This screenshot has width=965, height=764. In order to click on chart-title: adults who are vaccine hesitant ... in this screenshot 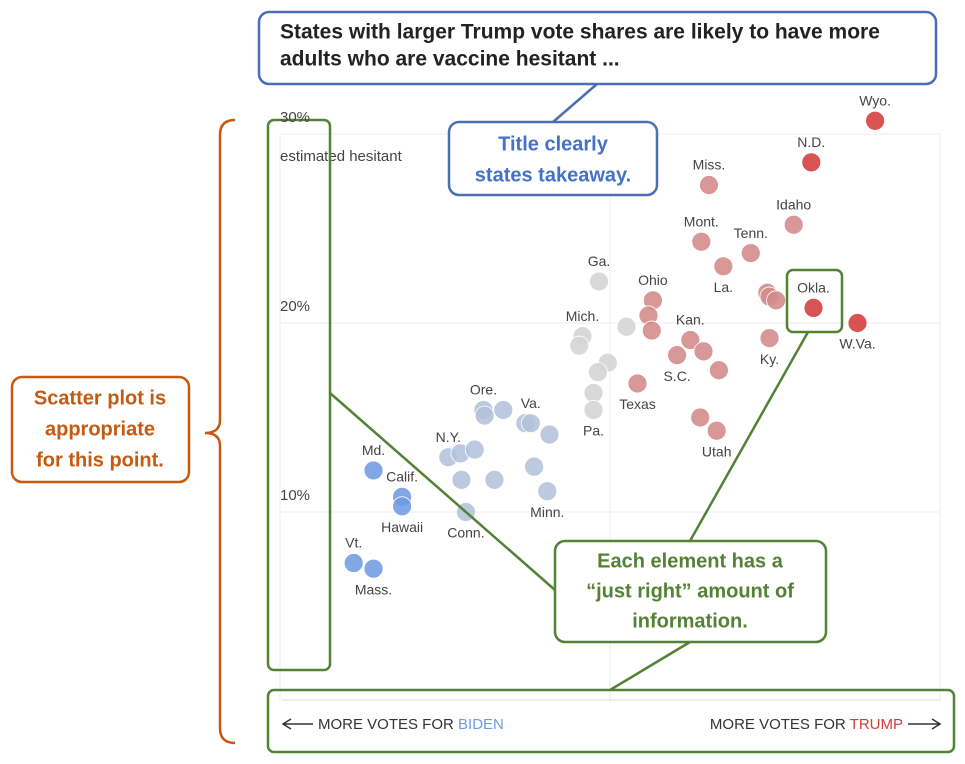, I will do `click(450, 59)`.